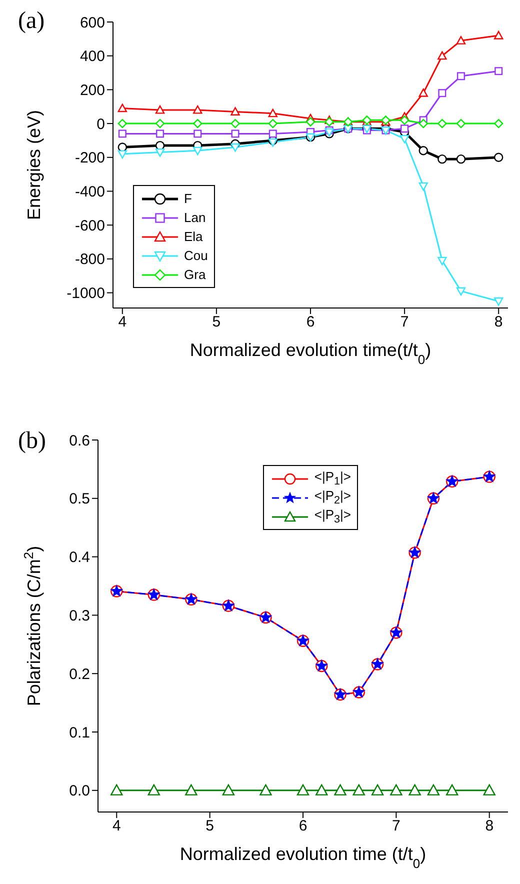 The width and height of the screenshot is (520, 884). I want to click on y-tick-label: 200, so click(92, 91).